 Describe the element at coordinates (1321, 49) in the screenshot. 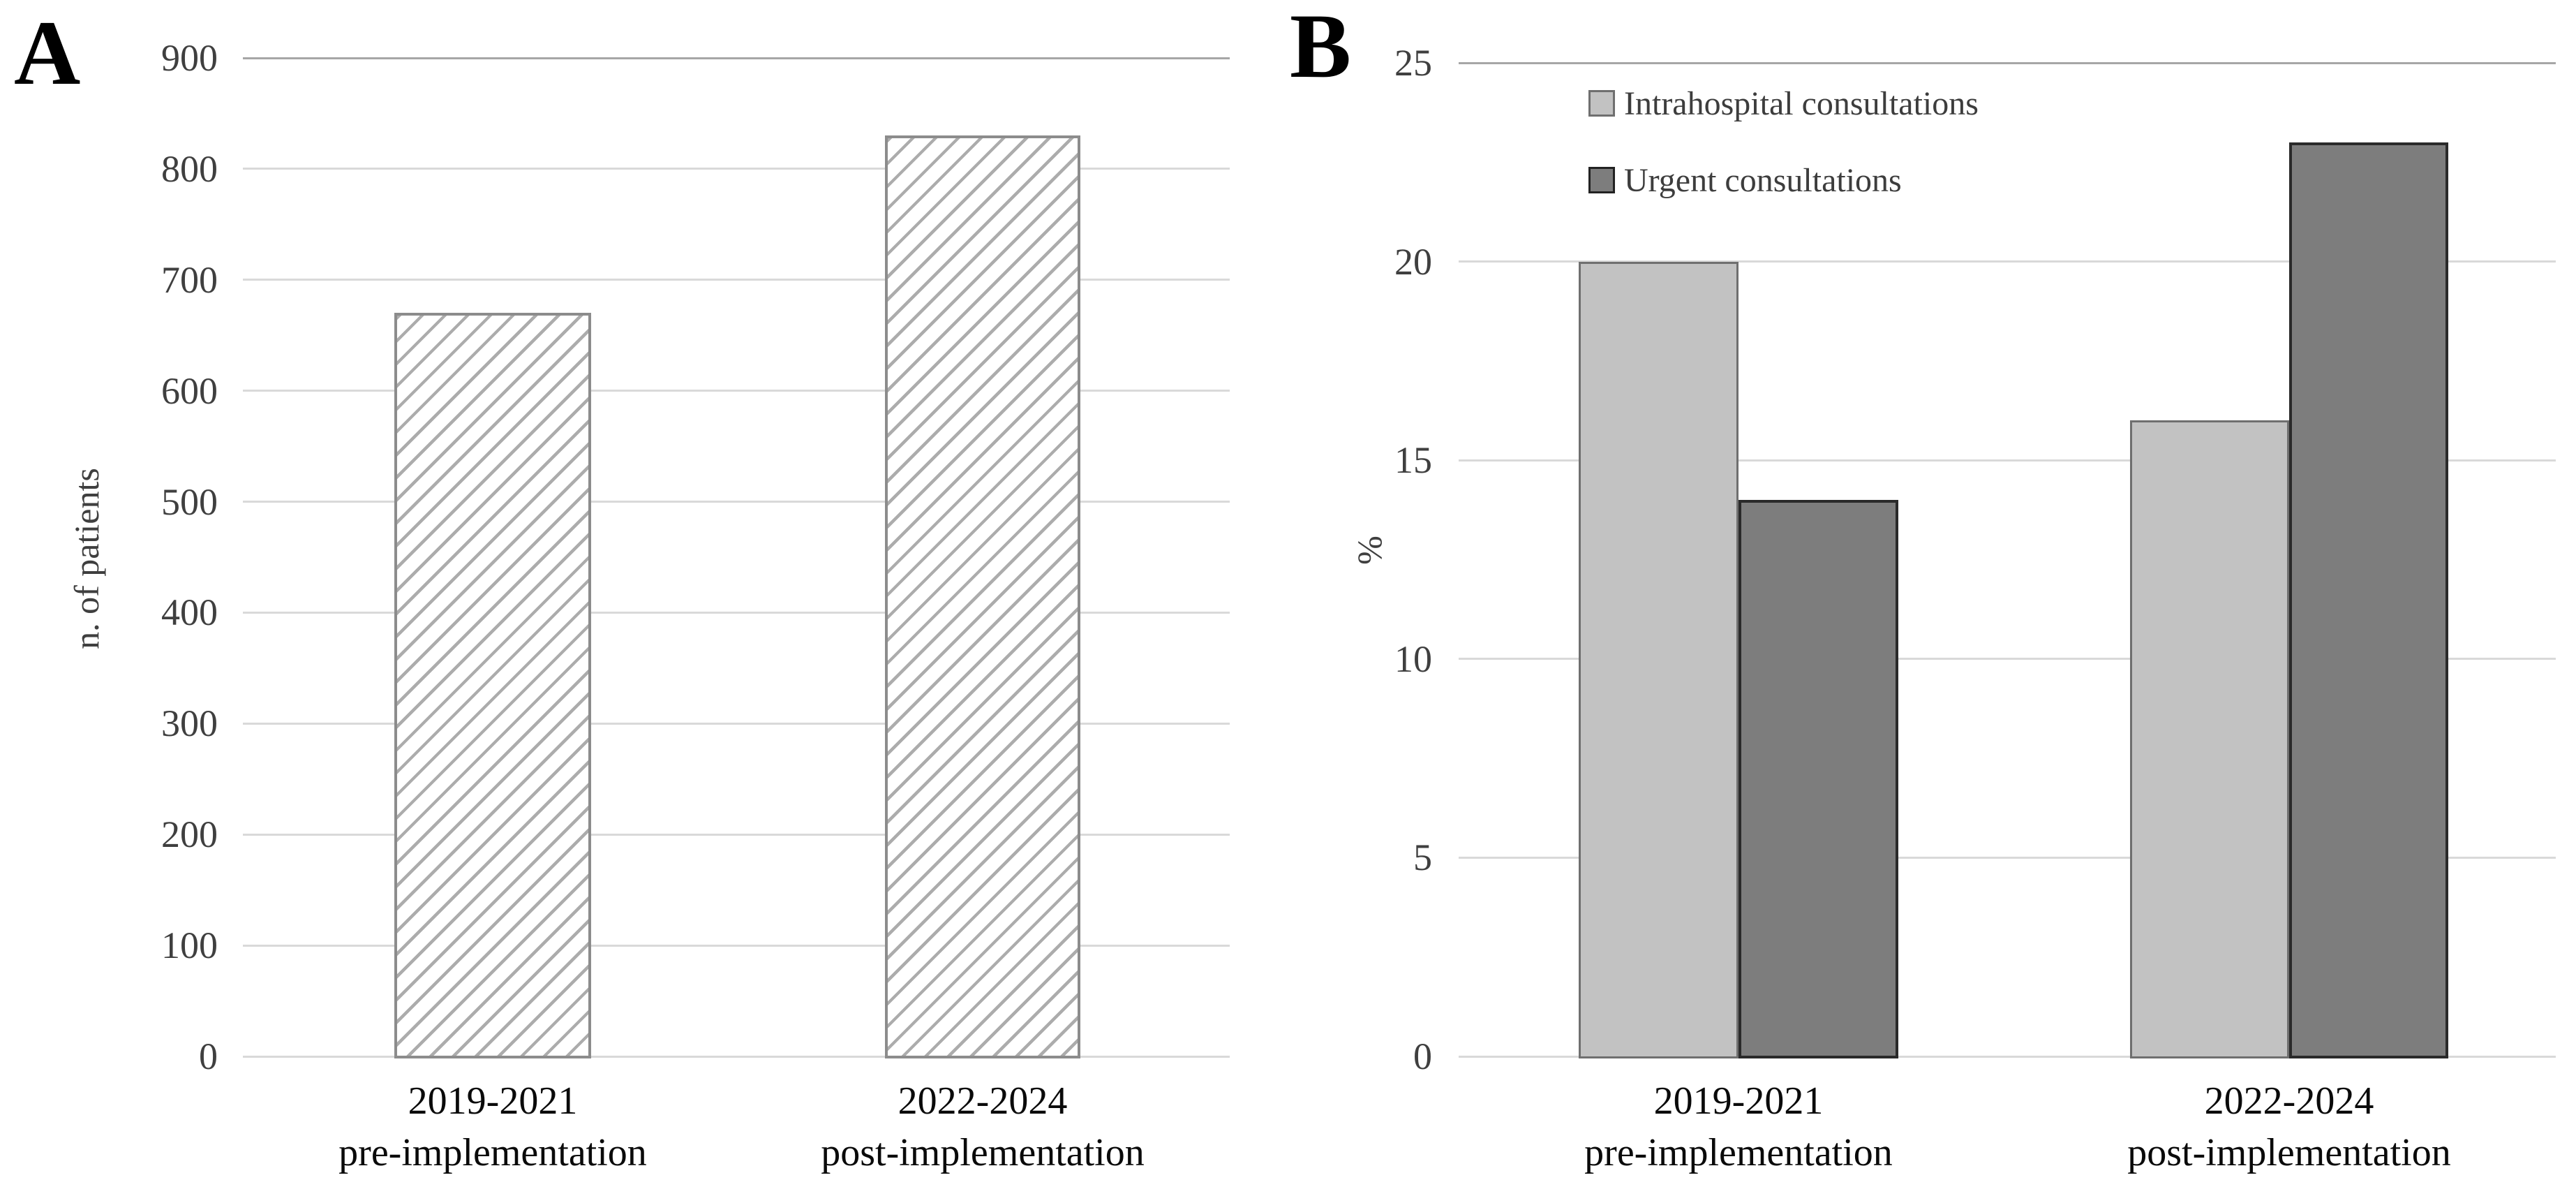

I see `panel-b-letter: B` at that location.